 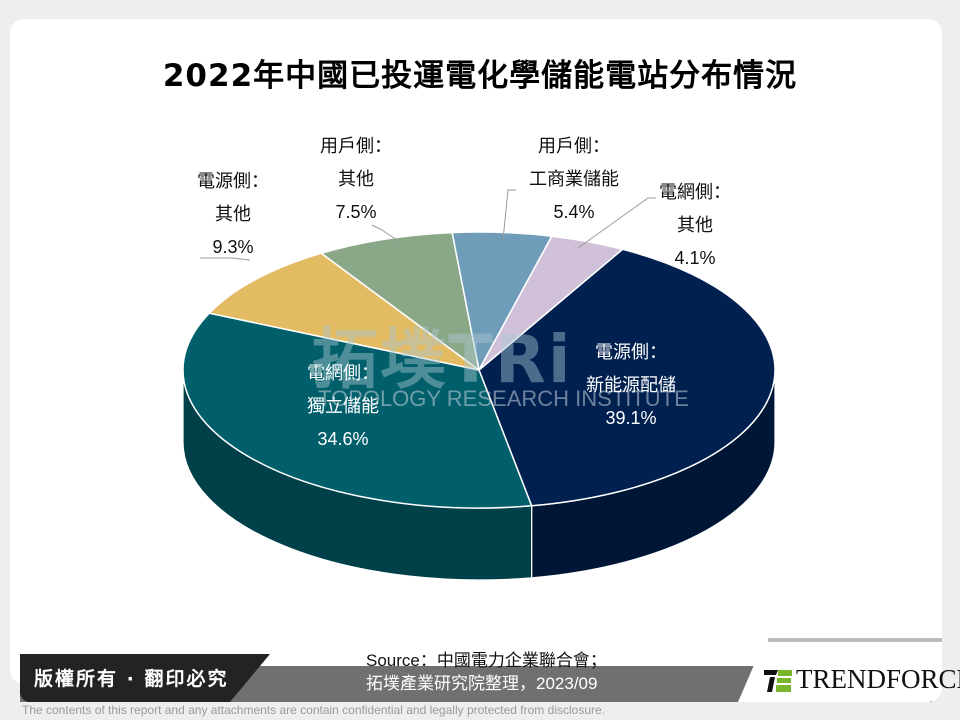 What do you see at coordinates (778, 681) in the screenshot?
I see `trendforce-logo-icon` at bounding box center [778, 681].